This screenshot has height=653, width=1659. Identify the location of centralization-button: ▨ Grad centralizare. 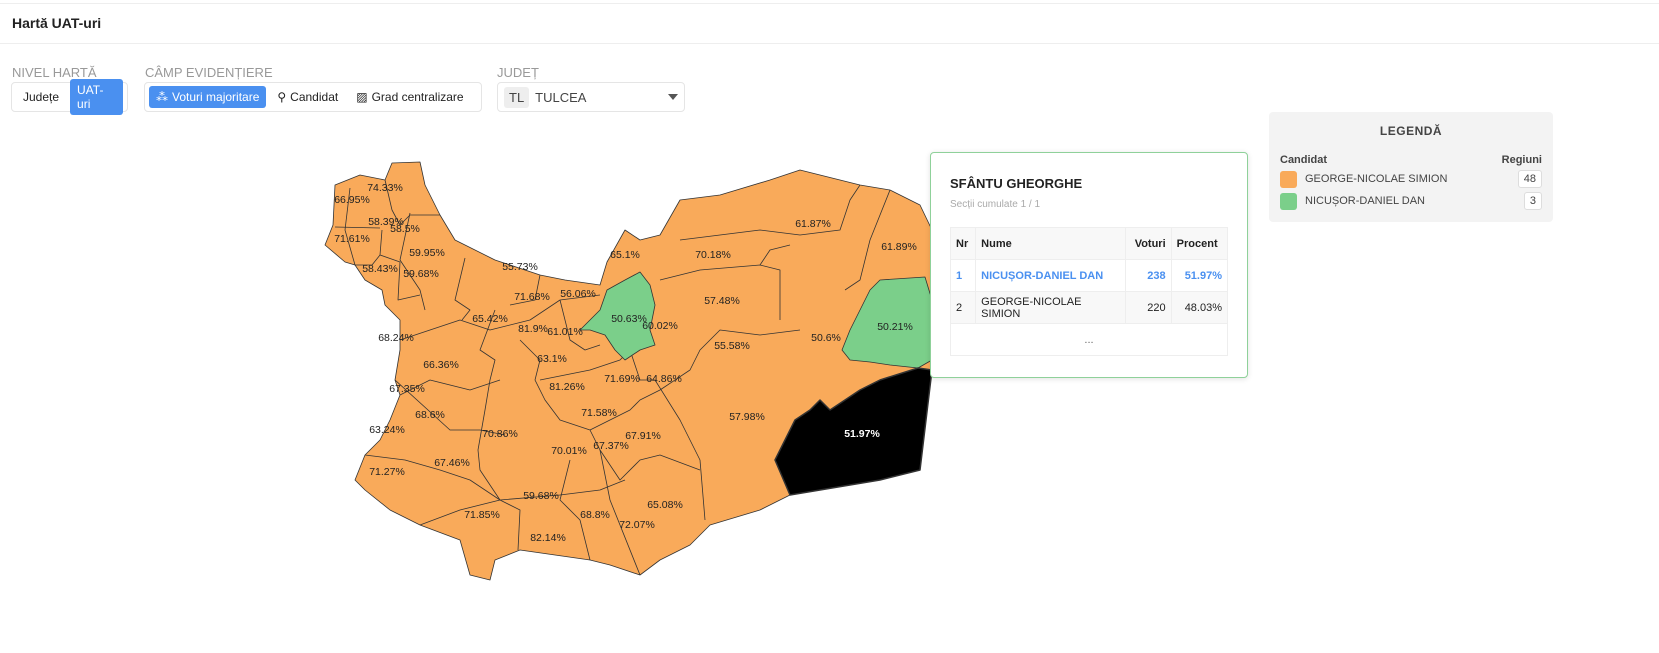
(409, 97).